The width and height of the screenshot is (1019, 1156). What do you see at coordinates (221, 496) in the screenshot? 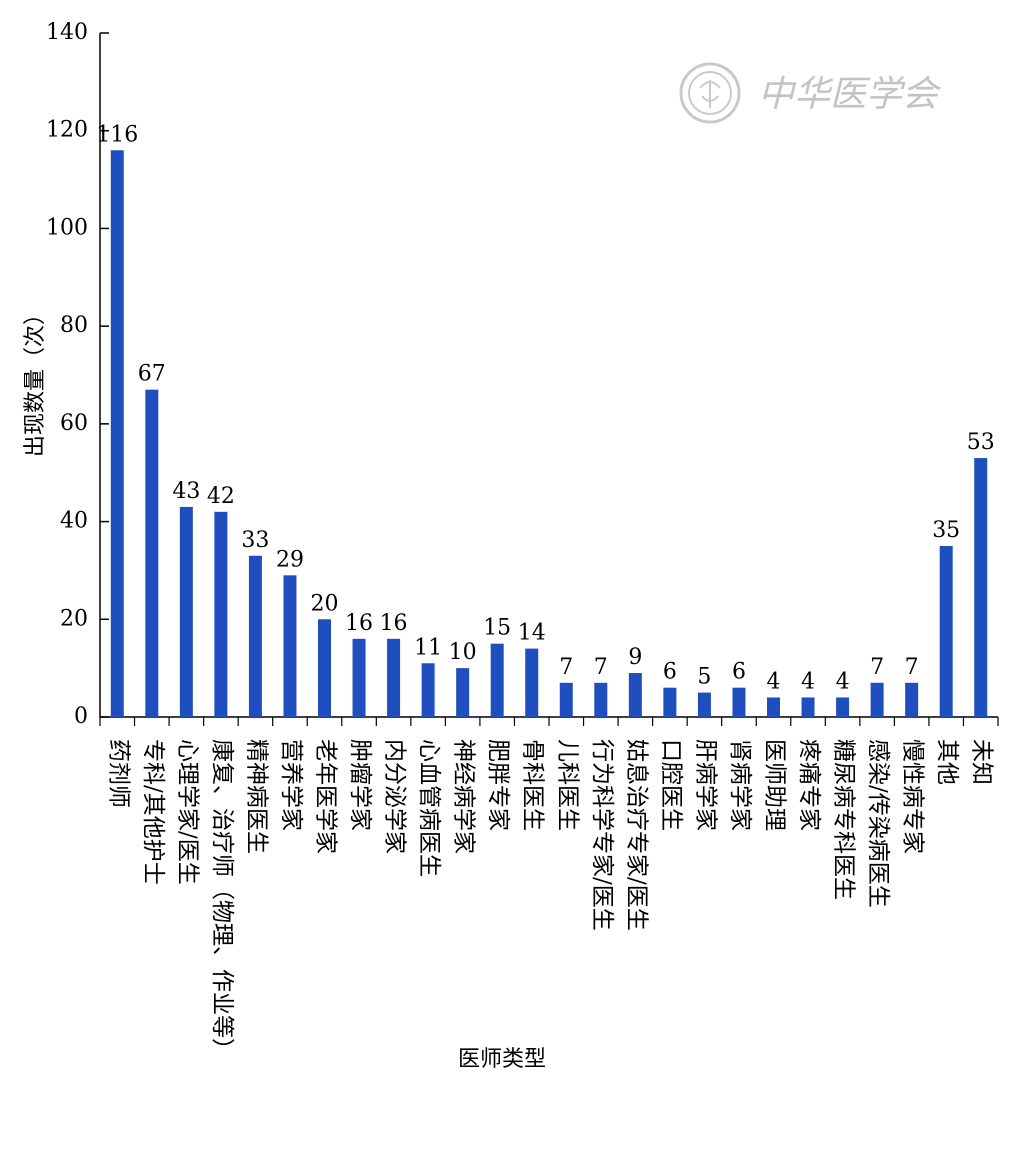
I see `data-label: 42` at bounding box center [221, 496].